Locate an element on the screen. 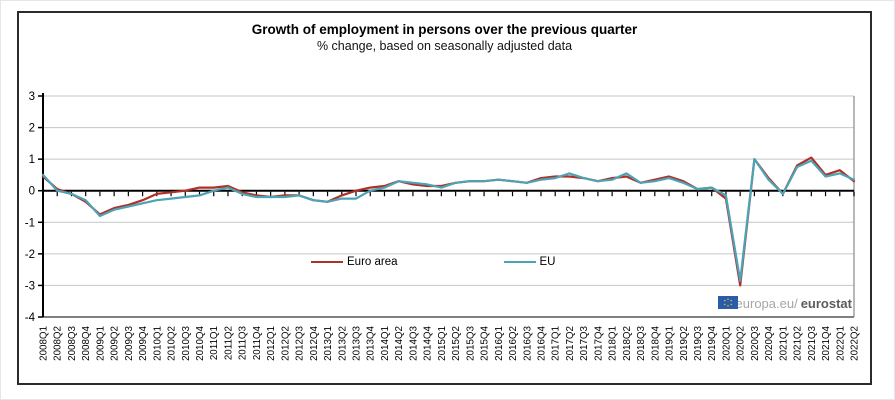 Image resolution: width=895 pixels, height=400 pixels. legend-item-eu: EU is located at coordinates (529, 262).